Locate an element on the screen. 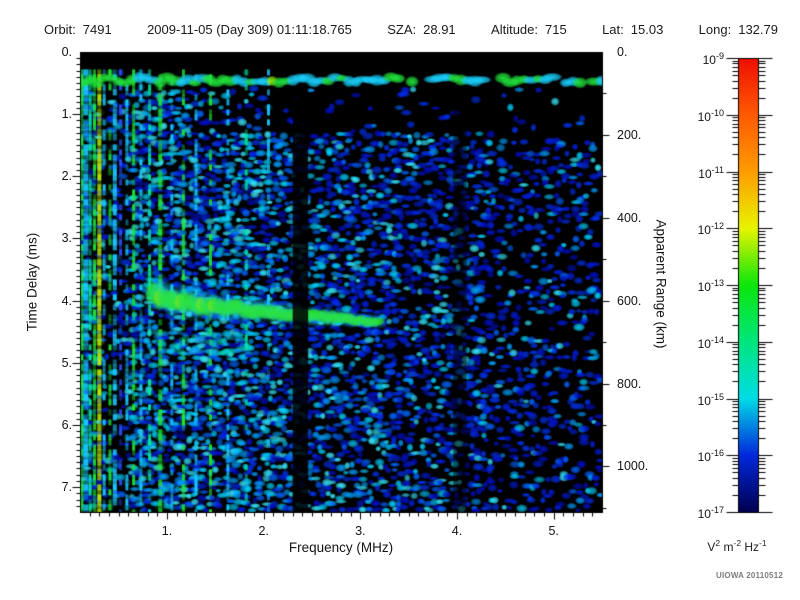 This screenshot has height=600, width=800. y-axis-title-left: Time Delay (ms) is located at coordinates (32, 282).